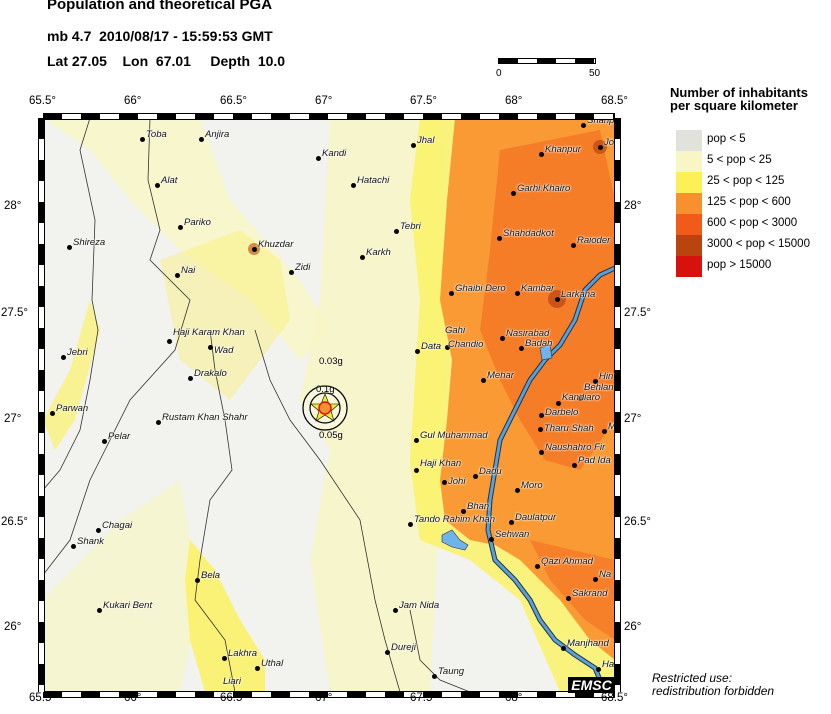  I want to click on pga-contour-label: 0.05g, so click(331, 435).